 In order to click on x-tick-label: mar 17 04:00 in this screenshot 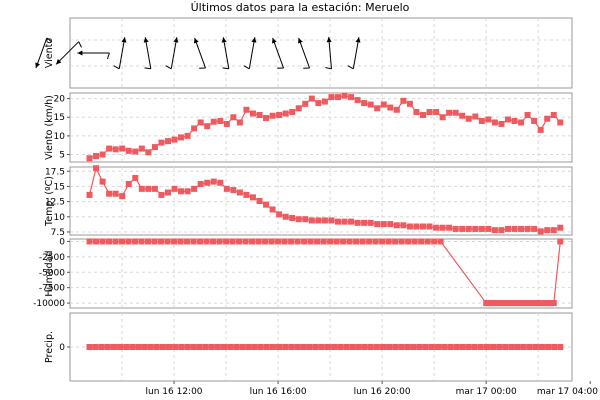, I will do `click(567, 392)`.